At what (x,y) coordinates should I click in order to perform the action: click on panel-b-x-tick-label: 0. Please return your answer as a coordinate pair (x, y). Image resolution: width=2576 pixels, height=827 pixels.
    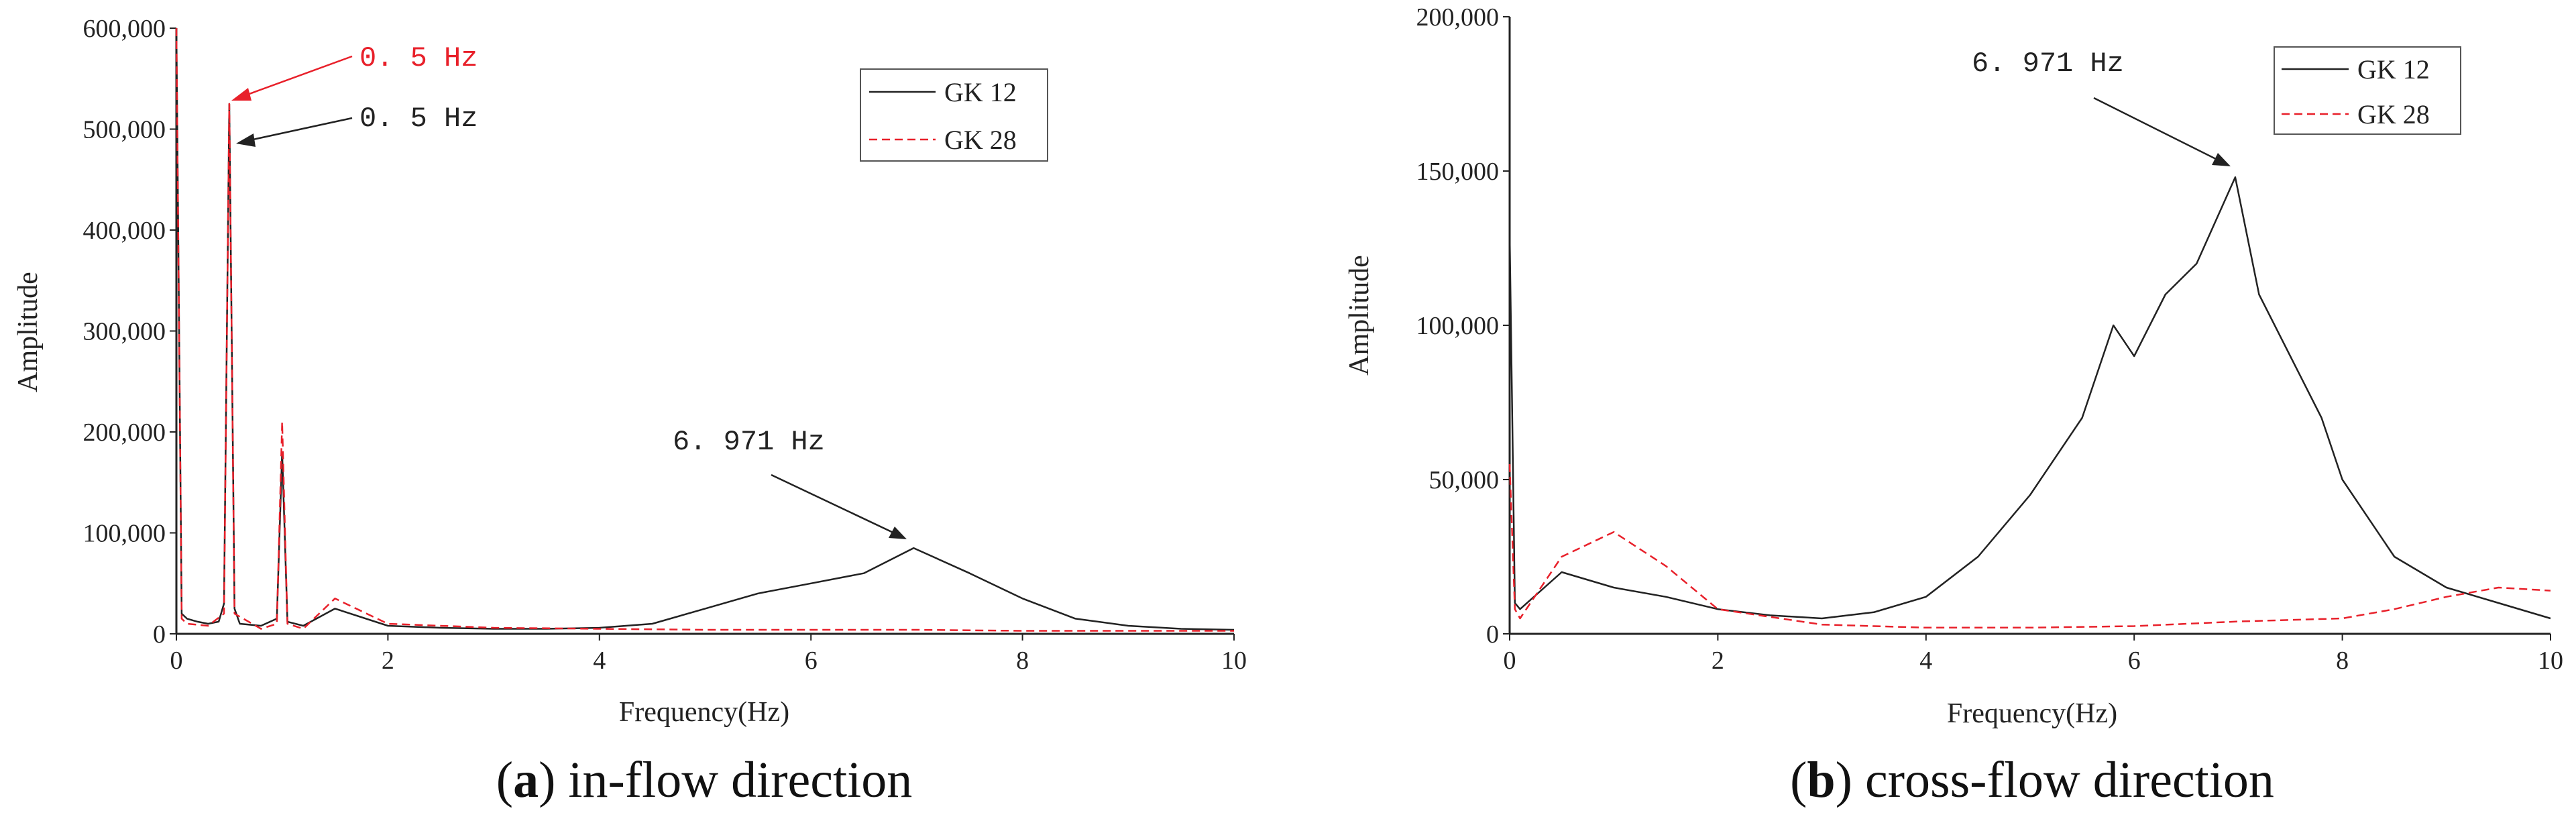
    Looking at the image, I should click on (1510, 661).